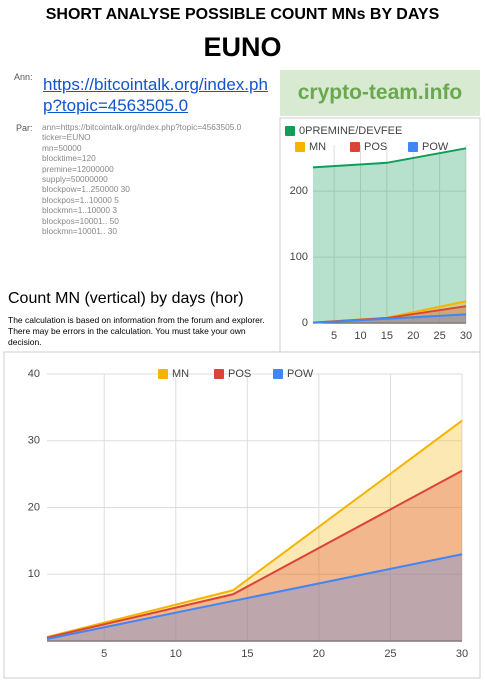 The width and height of the screenshot is (485, 682). Describe the element at coordinates (126, 298) in the screenshot. I see `section-title: Count MN (vertical) by days (hor)` at that location.